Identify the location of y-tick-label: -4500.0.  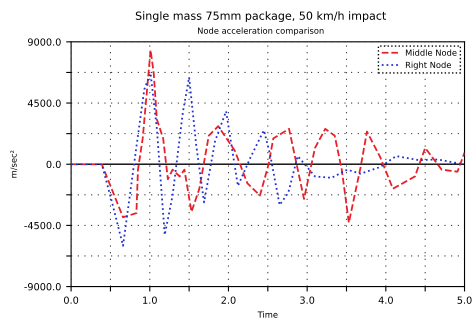
(42, 226).